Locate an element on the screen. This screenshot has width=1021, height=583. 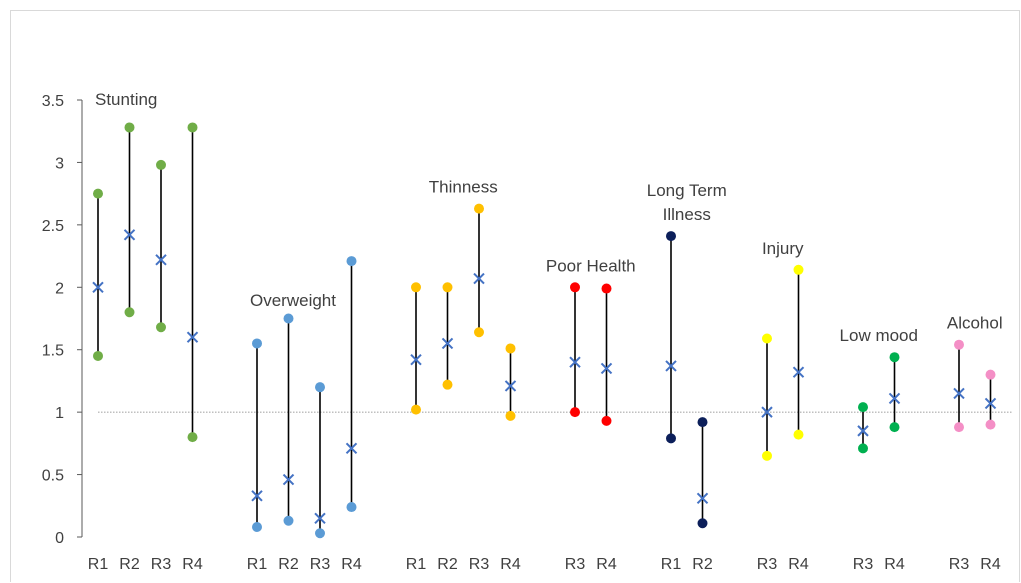
y-tick-label: 0 is located at coordinates (59, 538).